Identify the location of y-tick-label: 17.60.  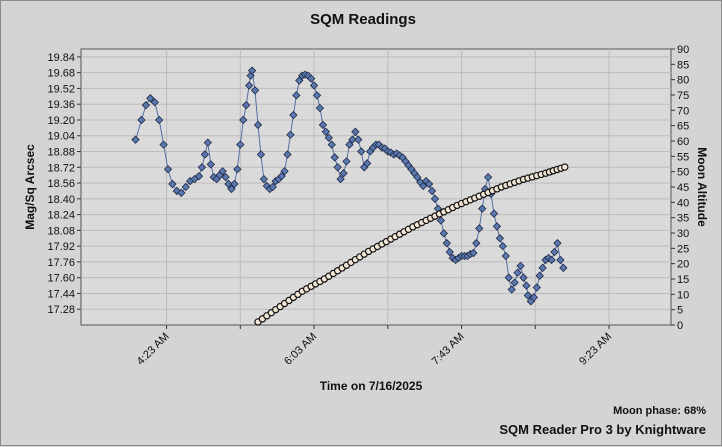
(61, 279).